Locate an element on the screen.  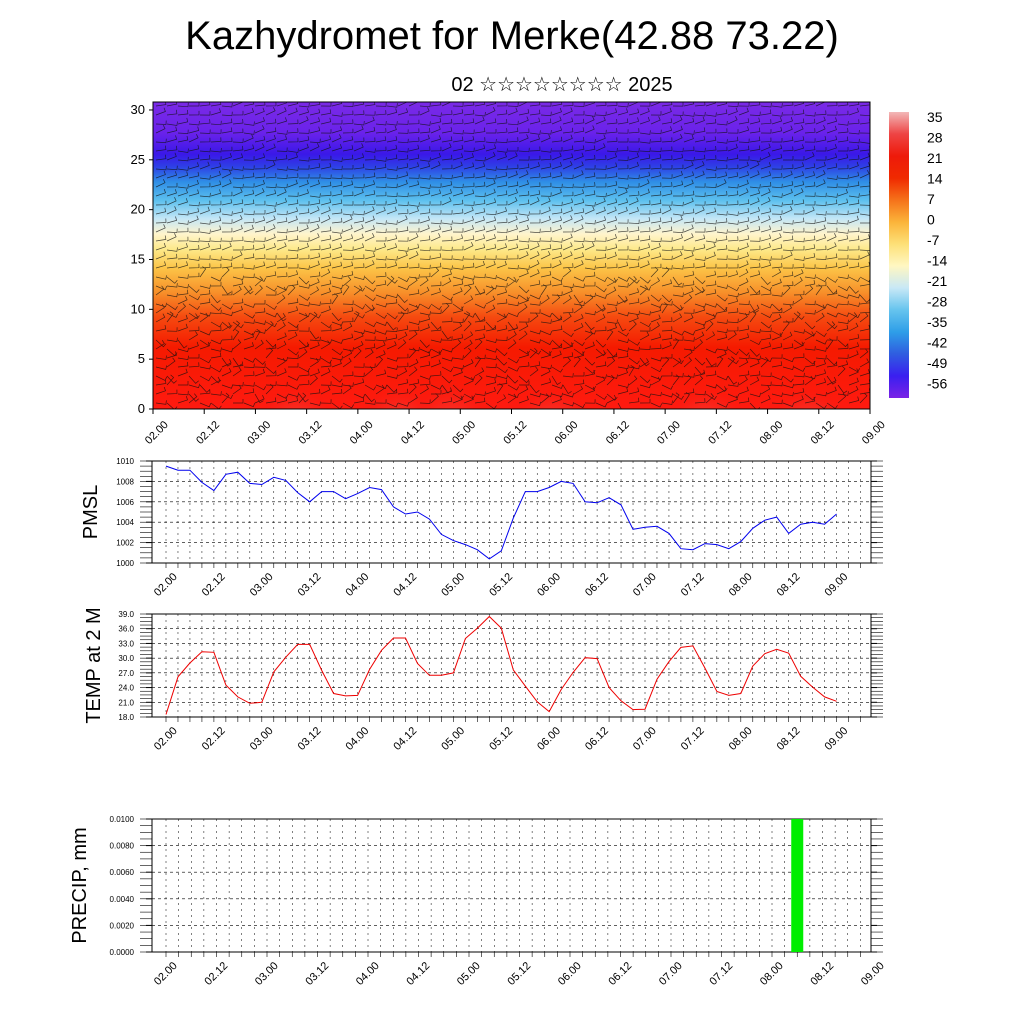
colorbar-label: 14 is located at coordinates (935, 179).